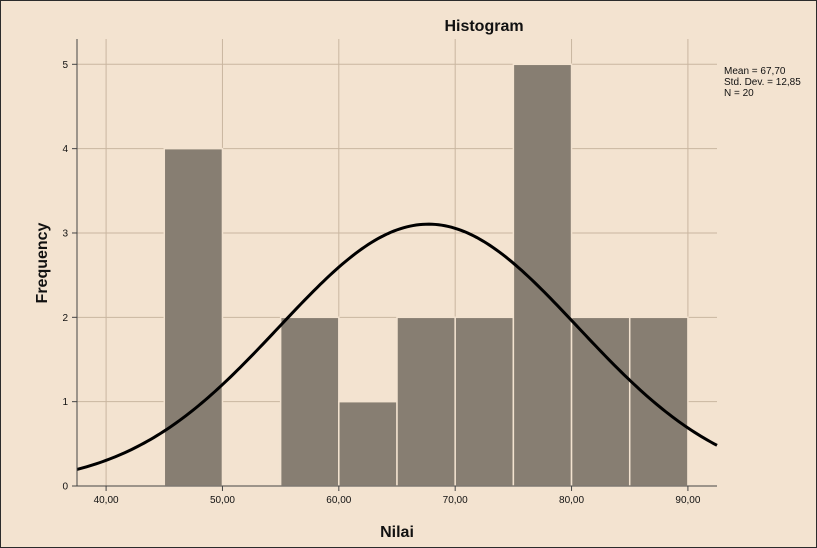 The image size is (817, 548). What do you see at coordinates (739, 93) in the screenshot?
I see `stats-n: N = 20` at bounding box center [739, 93].